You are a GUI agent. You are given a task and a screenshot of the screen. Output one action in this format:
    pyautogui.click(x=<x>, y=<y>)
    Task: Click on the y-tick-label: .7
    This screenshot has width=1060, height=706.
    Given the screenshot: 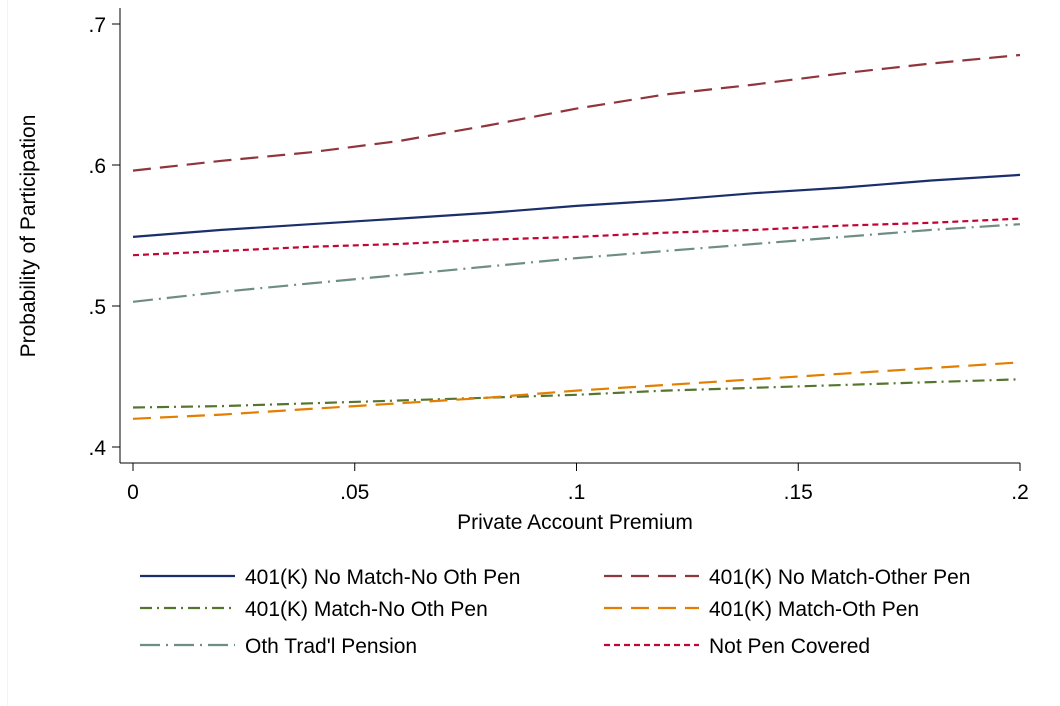 What is the action you would take?
    pyautogui.click(x=97, y=25)
    